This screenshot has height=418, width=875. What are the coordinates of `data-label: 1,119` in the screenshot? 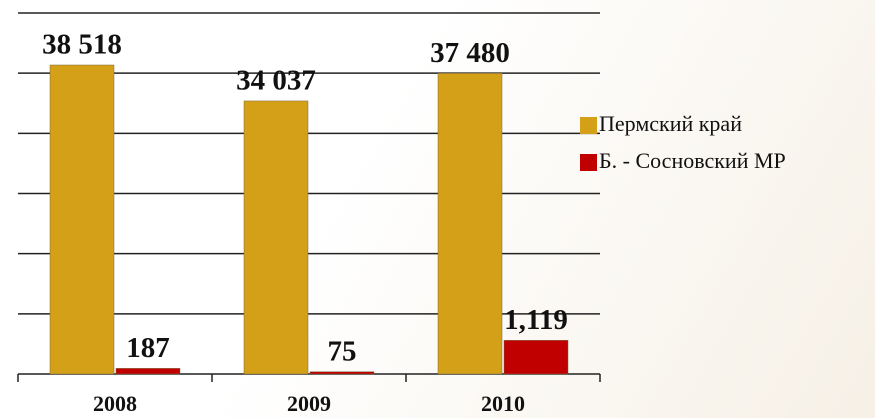 It's located at (536, 320).